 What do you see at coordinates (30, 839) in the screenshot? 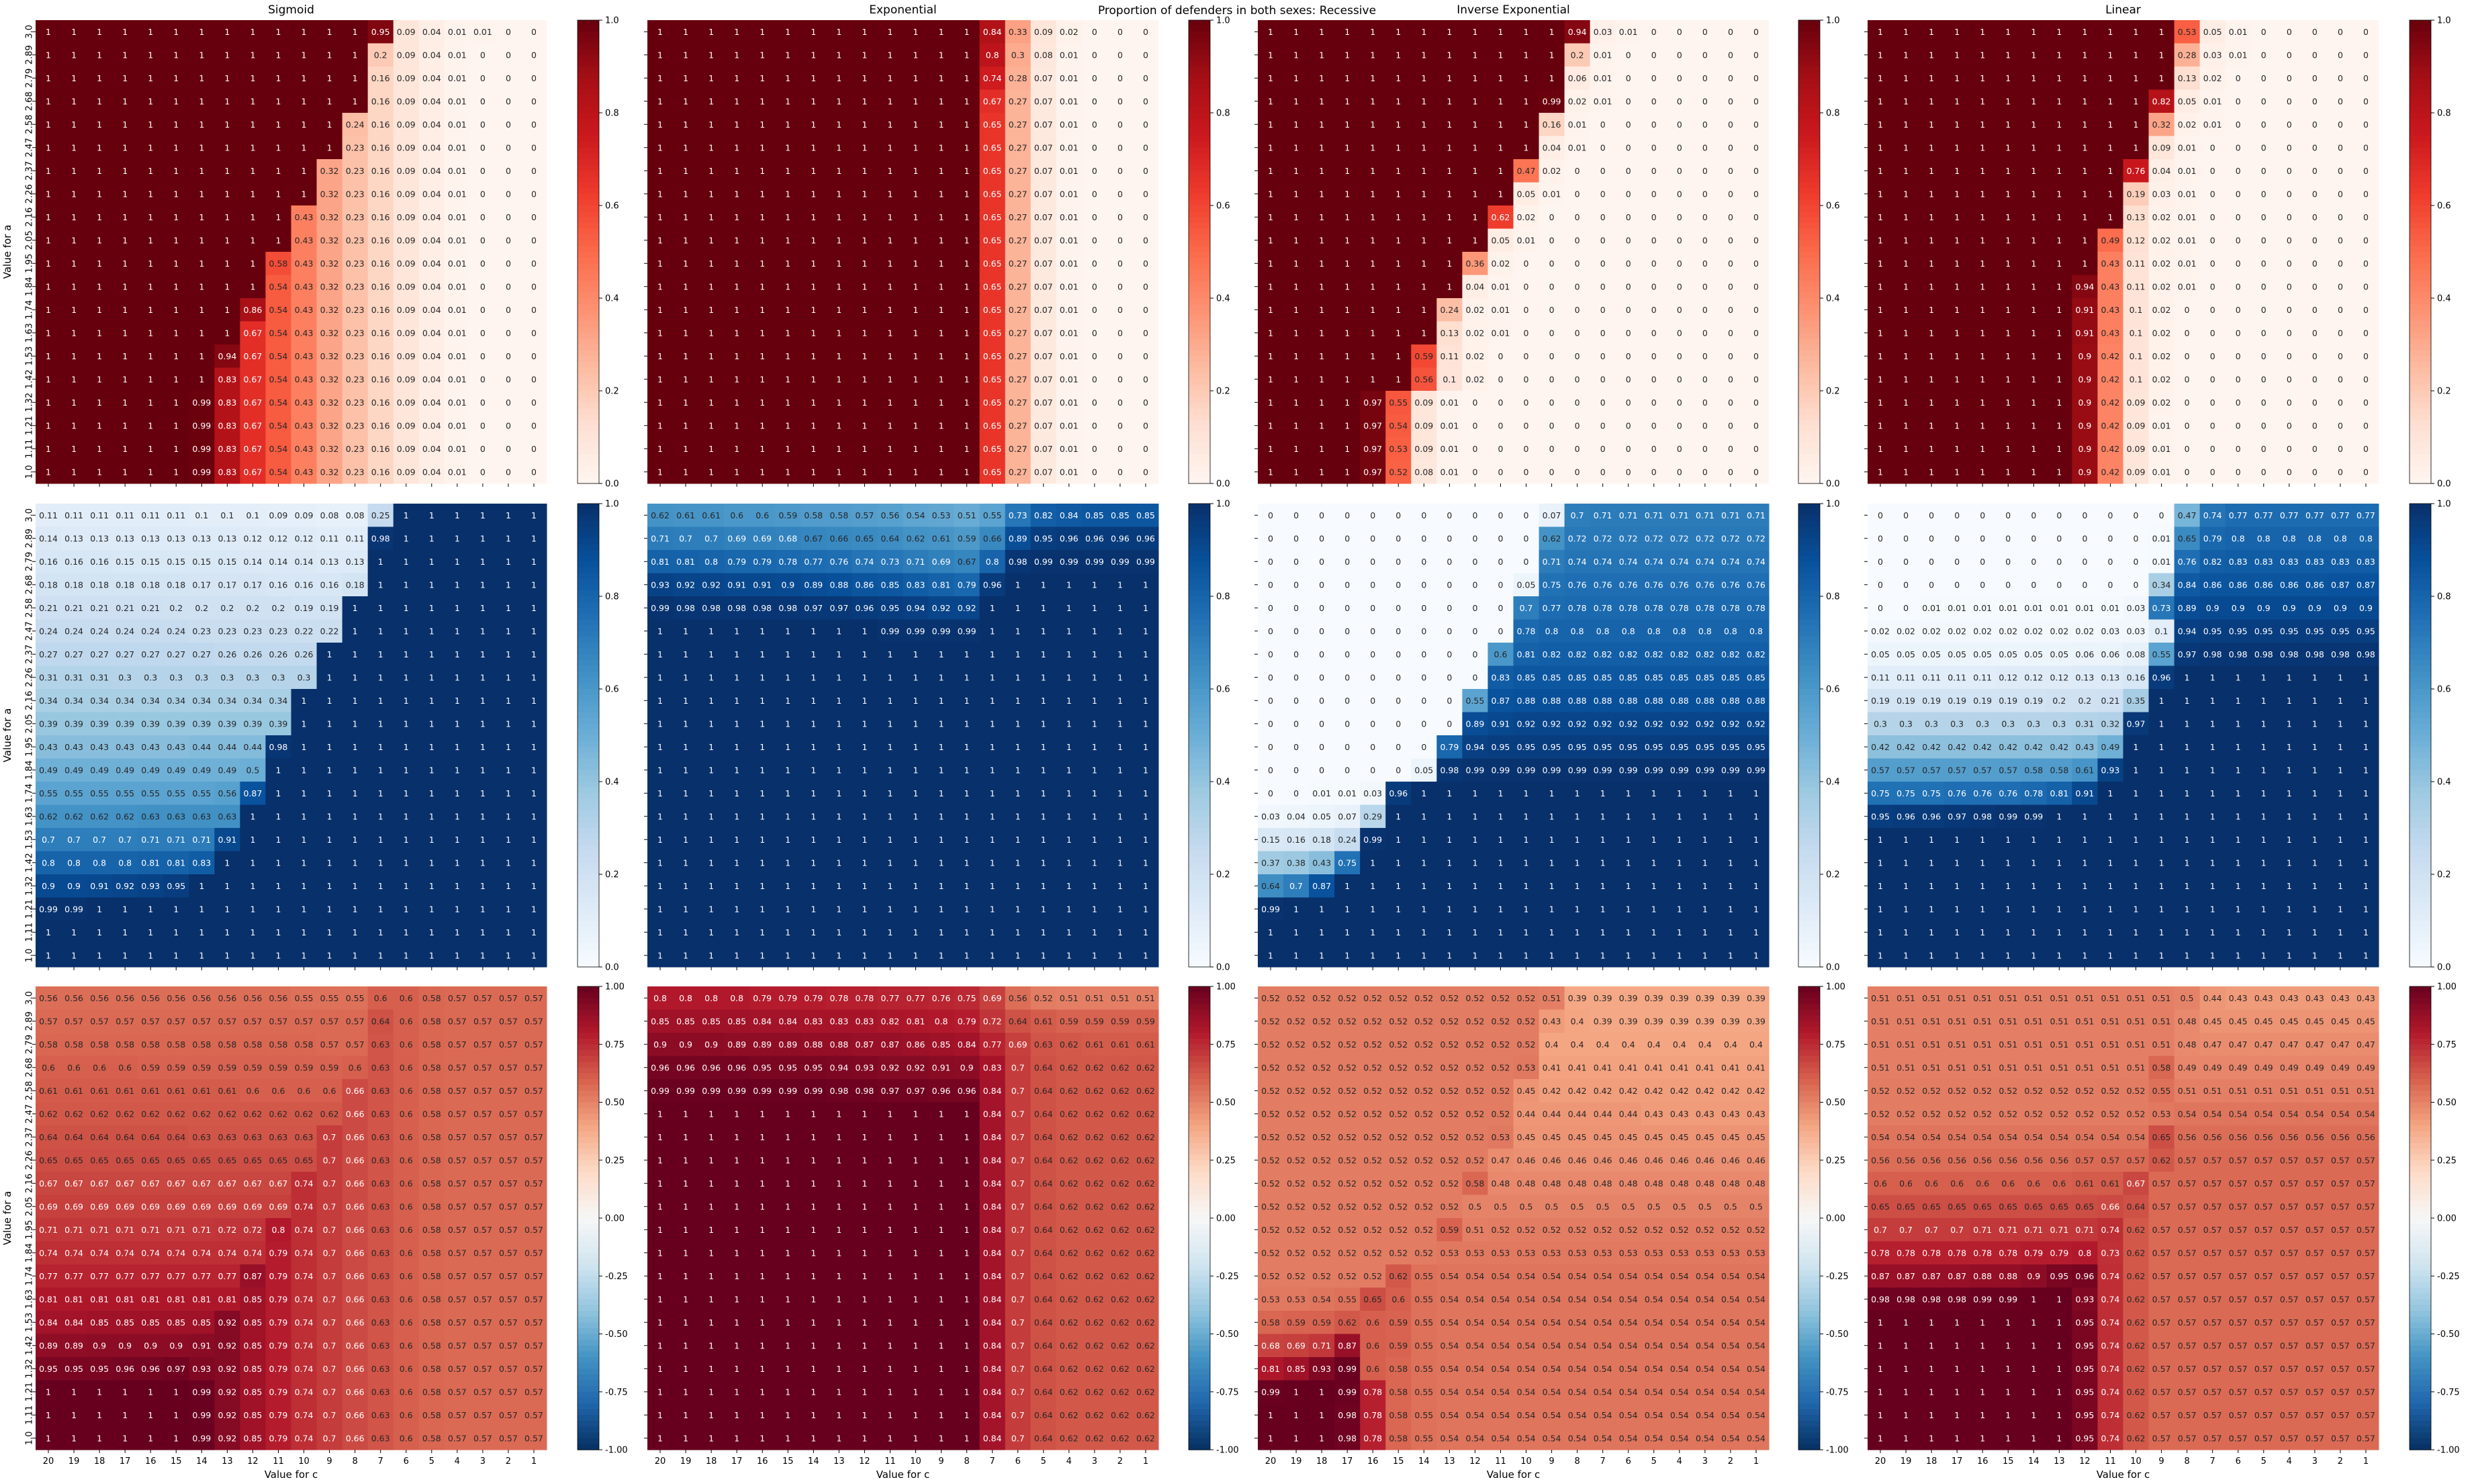
I see `y-tick-label: 1.53` at bounding box center [30, 839].